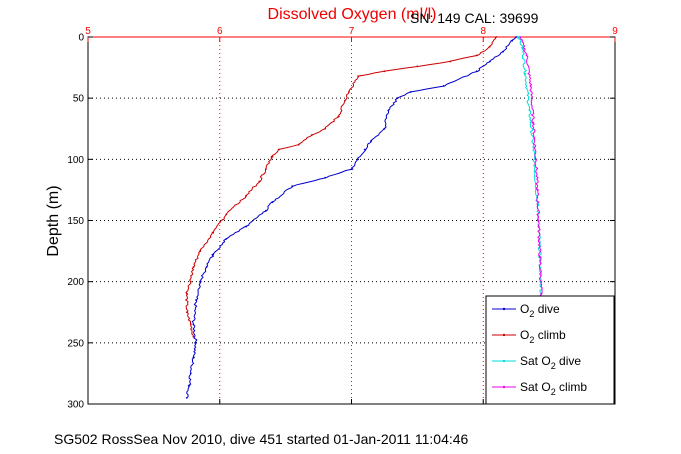 The width and height of the screenshot is (681, 454). Describe the element at coordinates (483, 31) in the screenshot. I see `x-tick-label: 8` at that location.